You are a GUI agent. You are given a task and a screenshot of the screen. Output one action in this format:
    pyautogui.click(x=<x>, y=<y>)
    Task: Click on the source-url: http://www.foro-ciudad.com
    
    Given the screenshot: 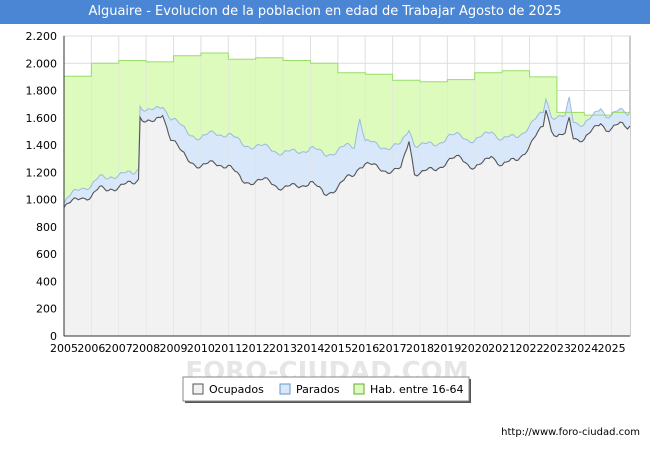 What is the action you would take?
    pyautogui.click(x=570, y=432)
    